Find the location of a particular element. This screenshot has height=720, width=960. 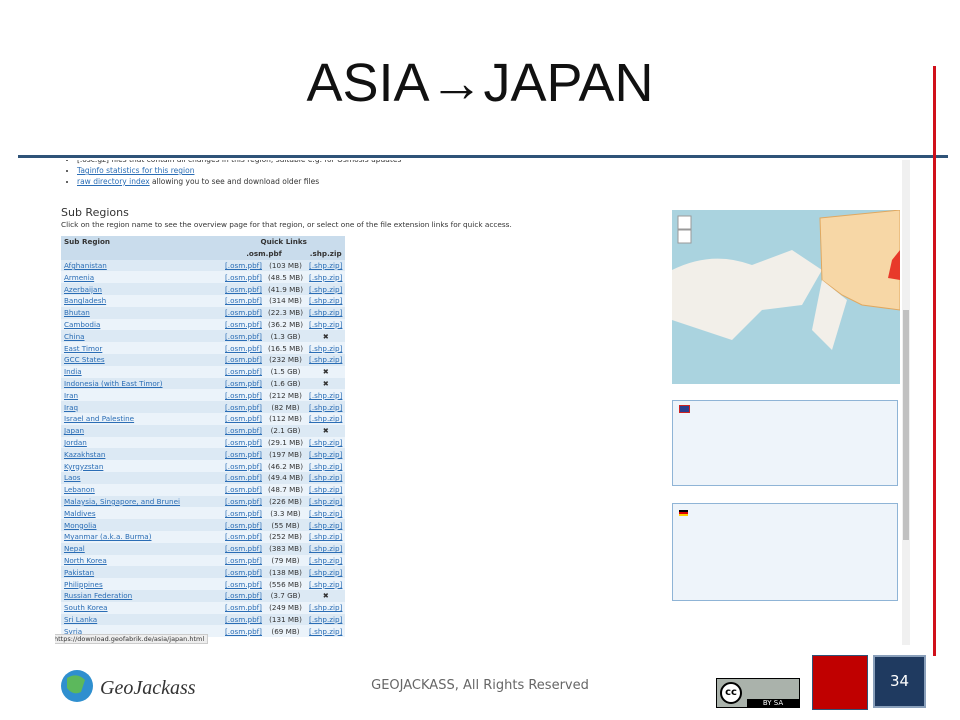

table-cell: [.osm.pbf] is located at coordinates (243, 418).